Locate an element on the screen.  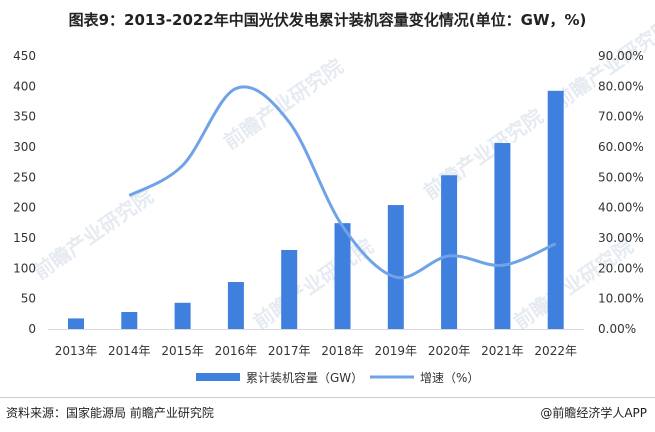
right-axis-tick: 50.00% is located at coordinates (621, 177).